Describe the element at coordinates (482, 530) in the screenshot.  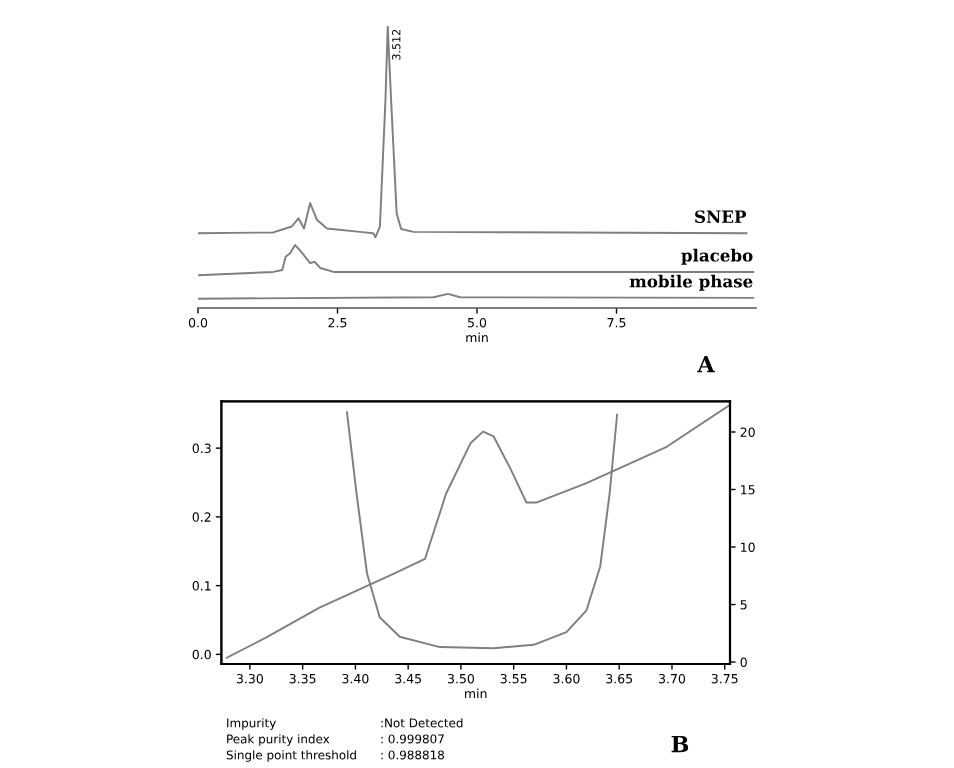
I see `line-series` at that location.